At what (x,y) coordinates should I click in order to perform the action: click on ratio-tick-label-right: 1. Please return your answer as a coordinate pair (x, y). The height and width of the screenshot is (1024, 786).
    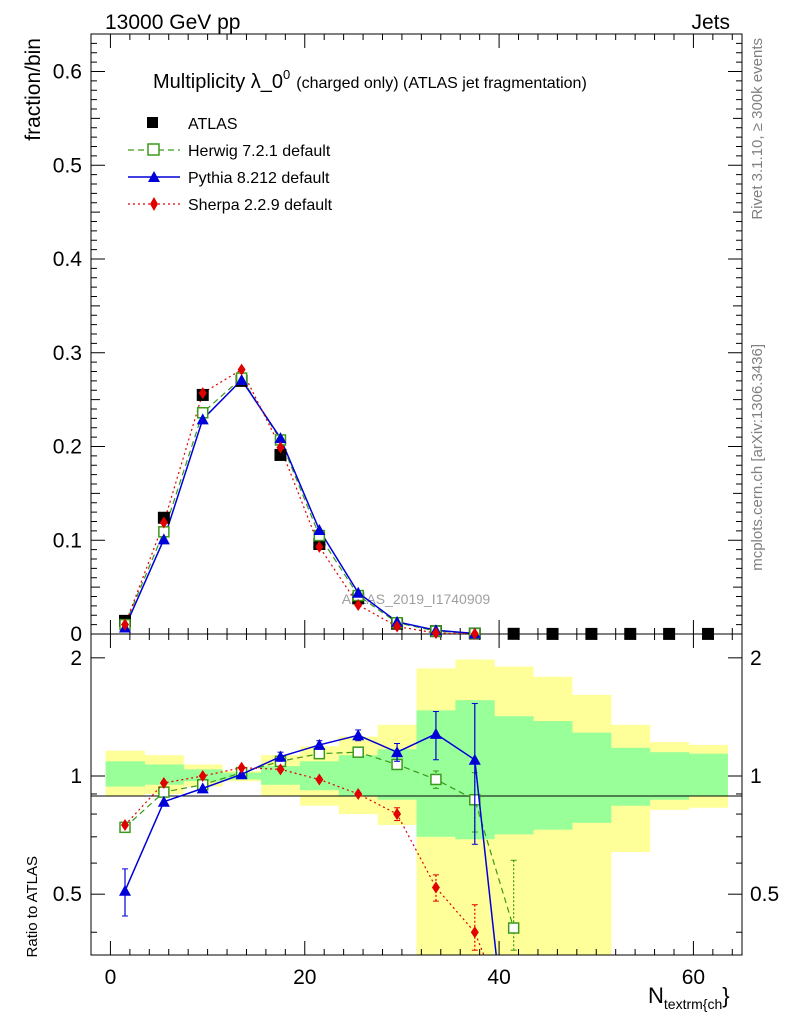
    Looking at the image, I should click on (756, 776).